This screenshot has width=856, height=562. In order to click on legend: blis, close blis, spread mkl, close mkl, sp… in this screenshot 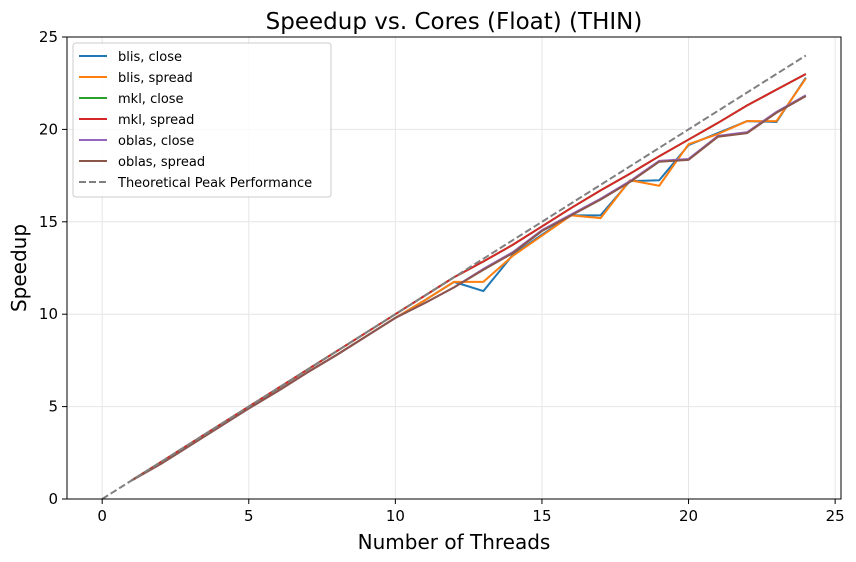, I will do `click(202, 120)`.